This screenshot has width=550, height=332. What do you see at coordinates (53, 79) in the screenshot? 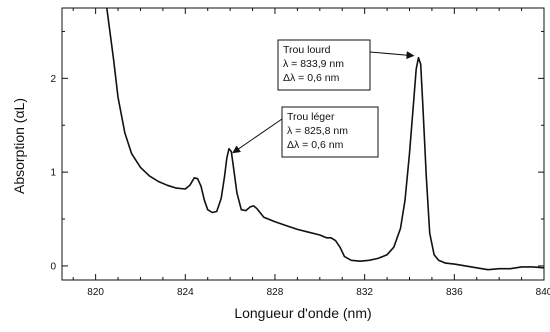
I see `y-tick-label: 2` at bounding box center [53, 79].